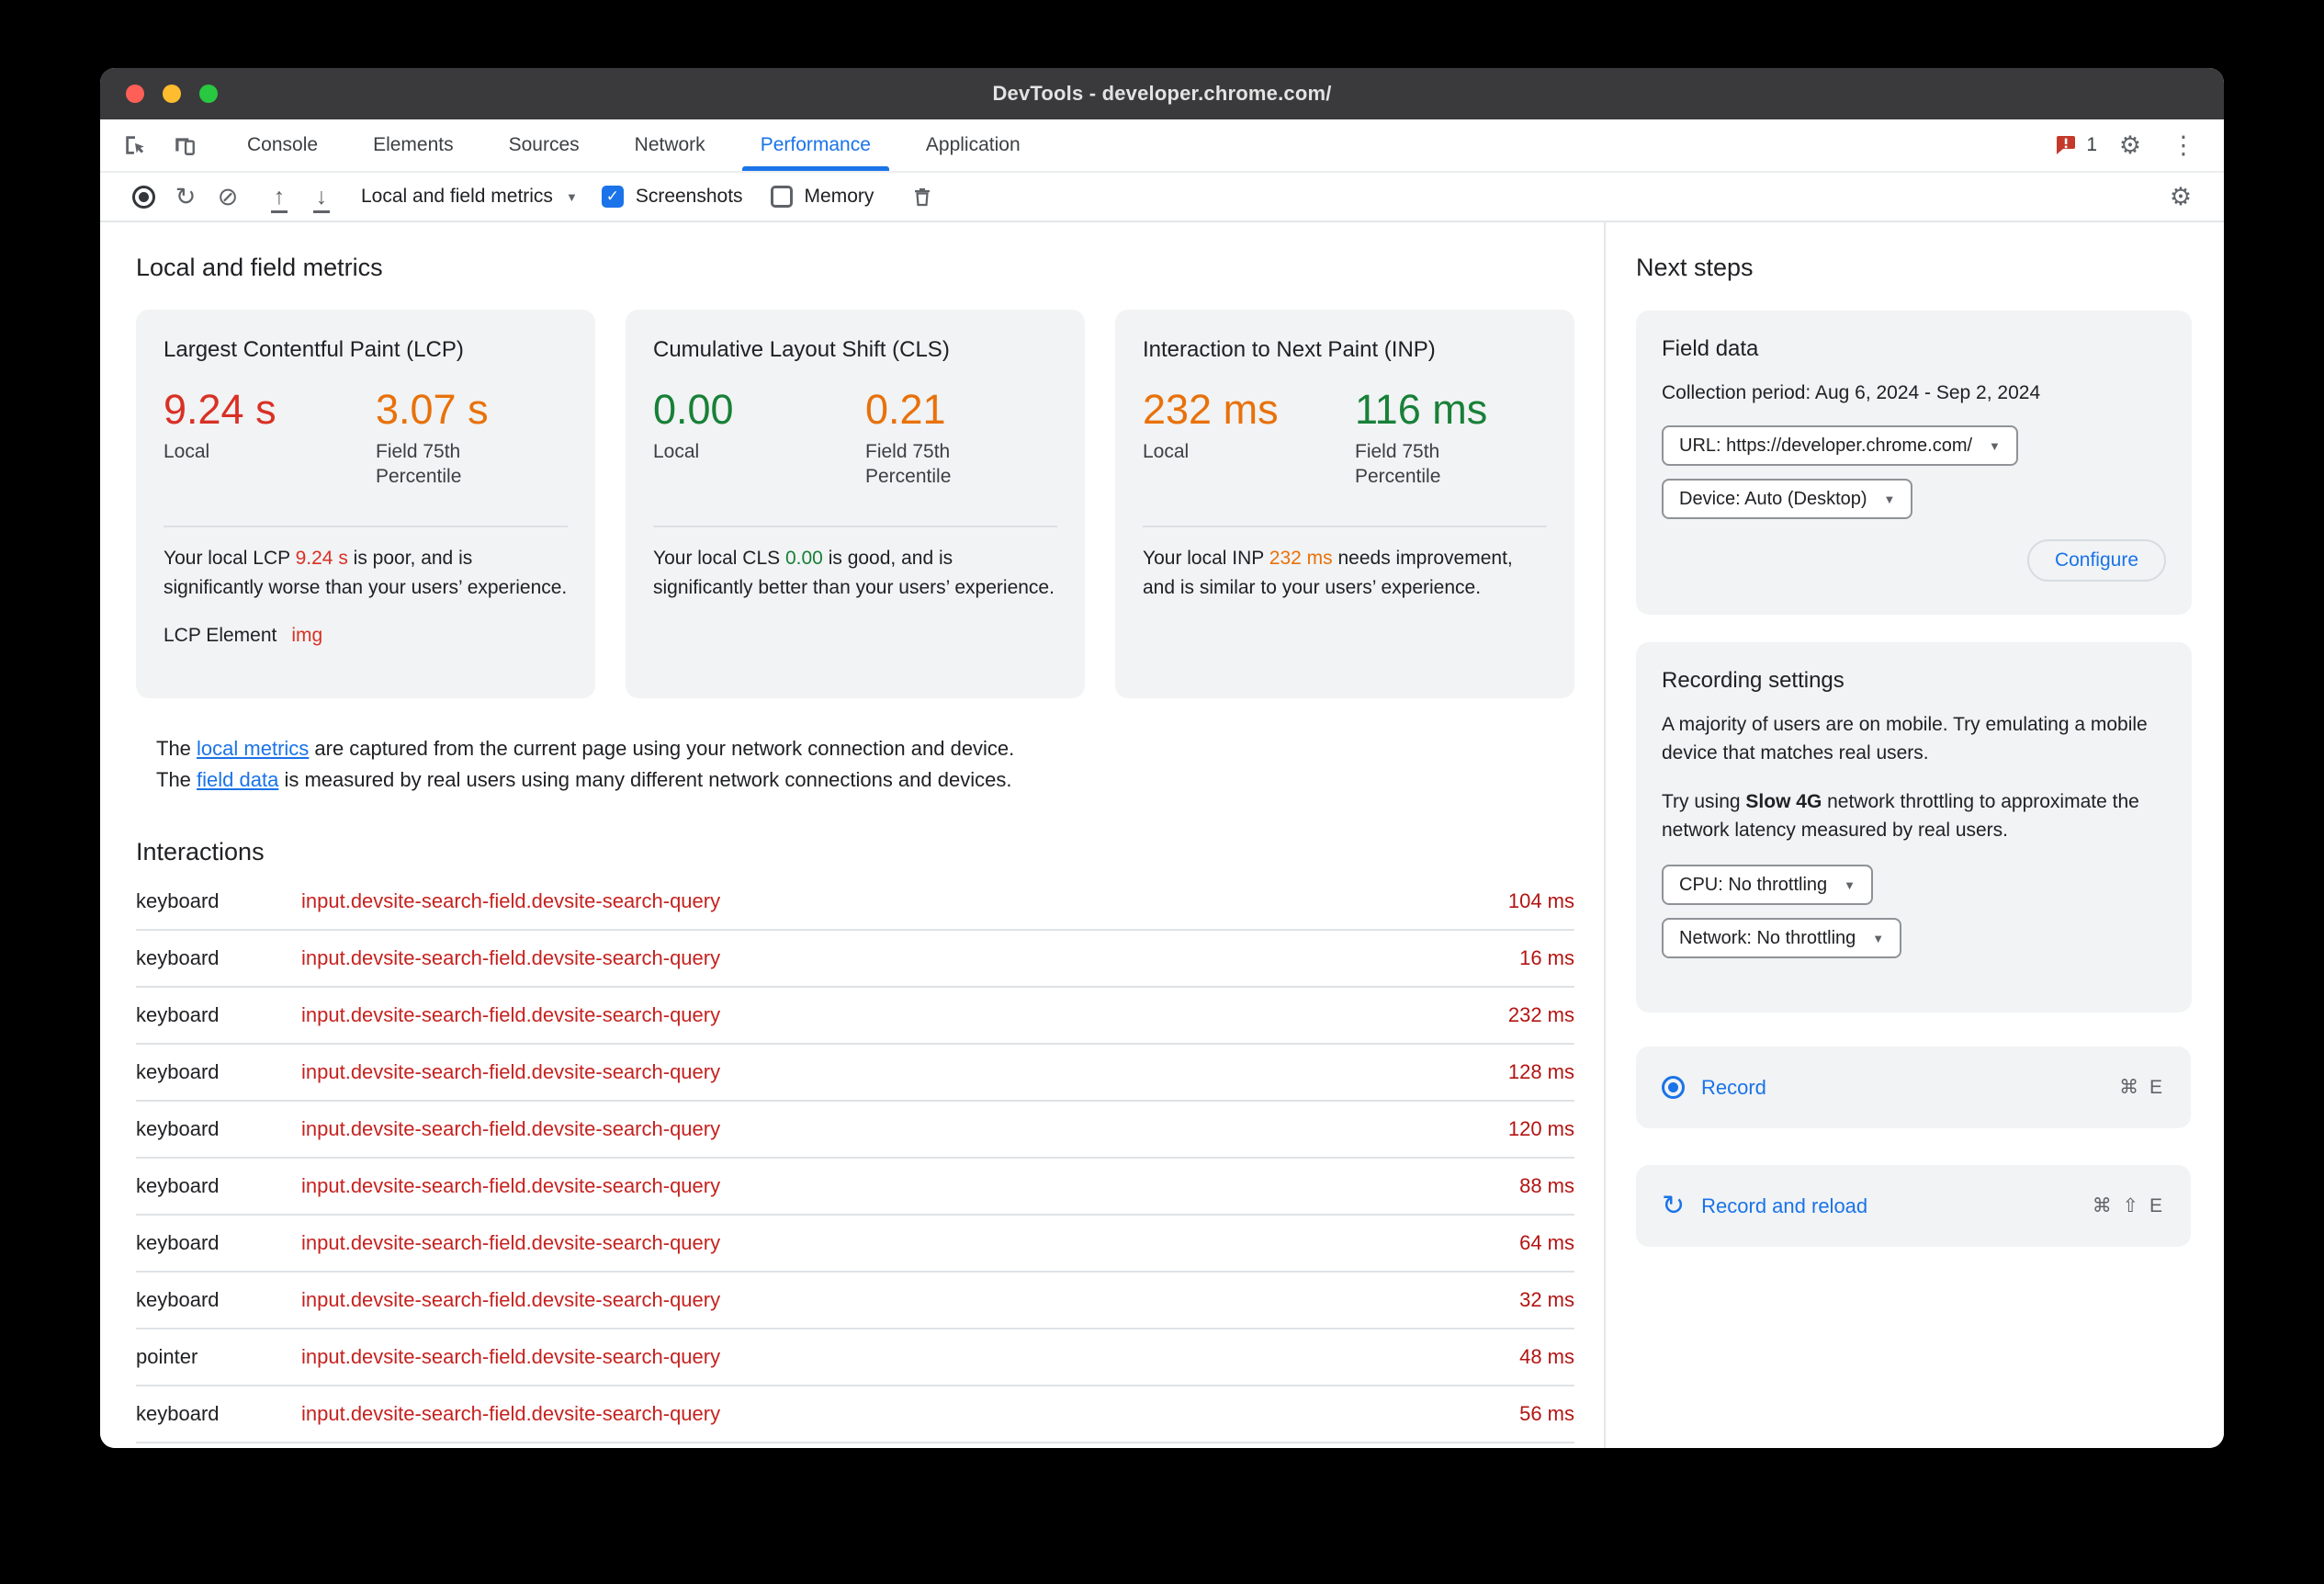 This screenshot has width=2324, height=1584. What do you see at coordinates (1540, 1128) in the screenshot?
I see `interaction-duration: 120 ms` at bounding box center [1540, 1128].